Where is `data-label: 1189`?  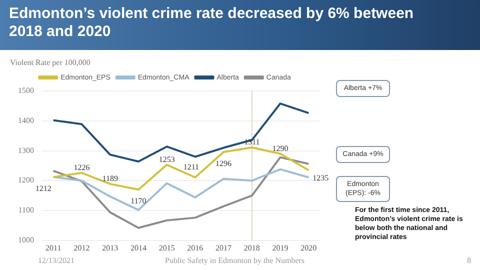 data-label: 1189 is located at coordinates (110, 179).